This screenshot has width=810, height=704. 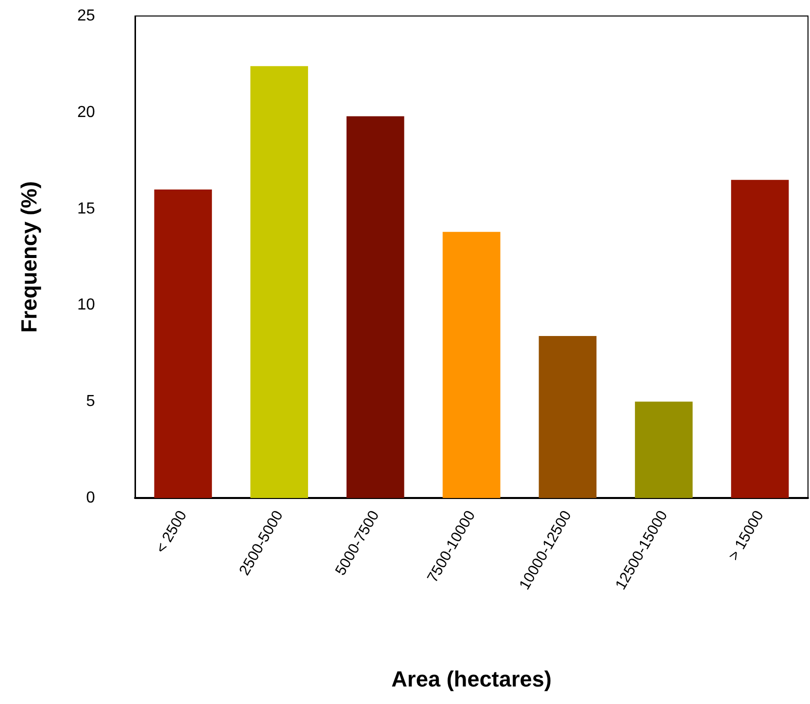 I want to click on y-tick-label: 0, so click(x=91, y=498).